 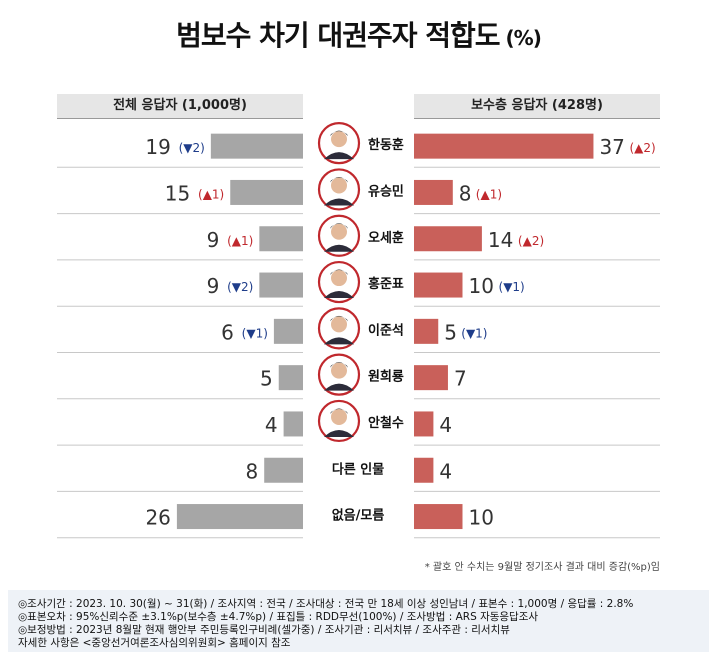 I want to click on category-name: 없음/모름, so click(x=358, y=516).